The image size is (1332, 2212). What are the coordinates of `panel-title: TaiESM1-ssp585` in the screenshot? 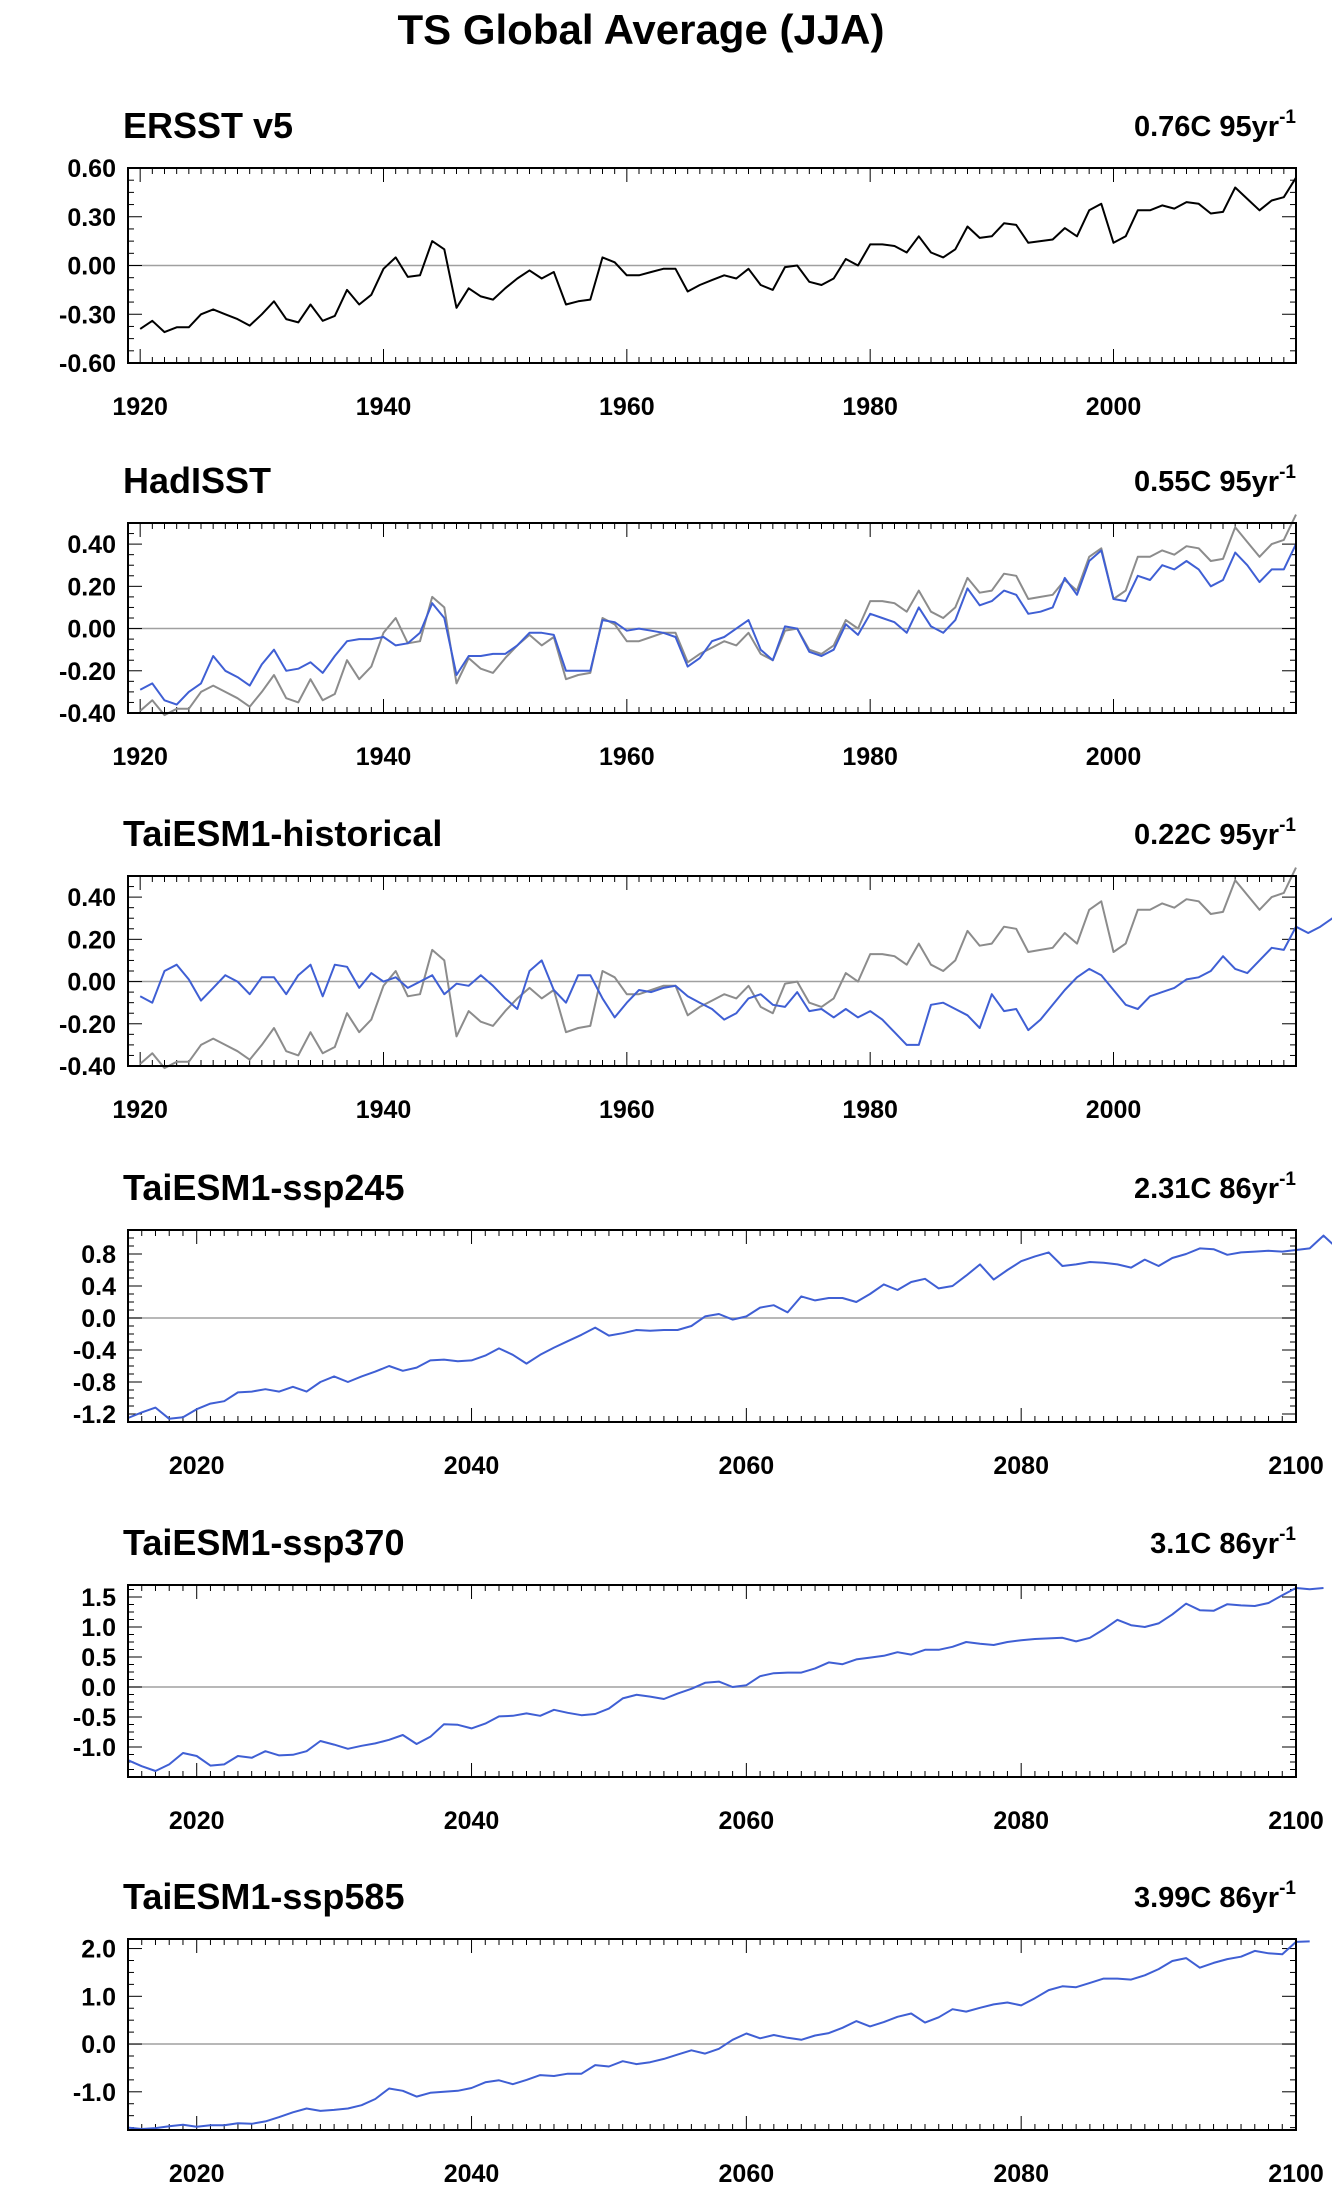 It's located at (263, 1896).